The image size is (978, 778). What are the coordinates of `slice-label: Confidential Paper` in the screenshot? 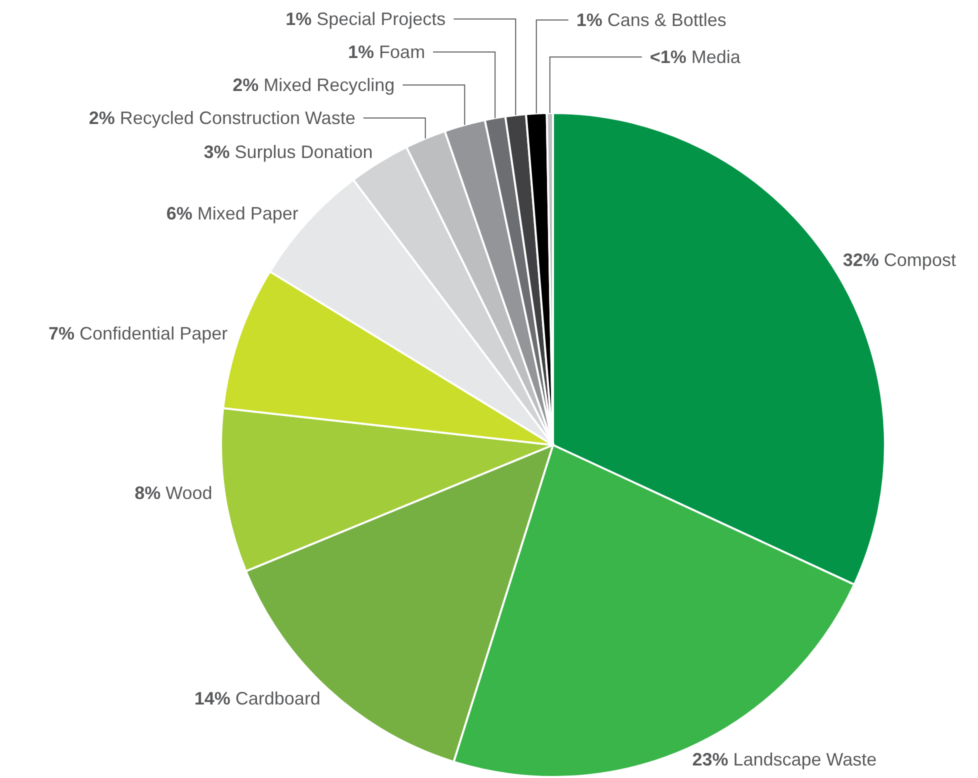 It's located at (151, 333).